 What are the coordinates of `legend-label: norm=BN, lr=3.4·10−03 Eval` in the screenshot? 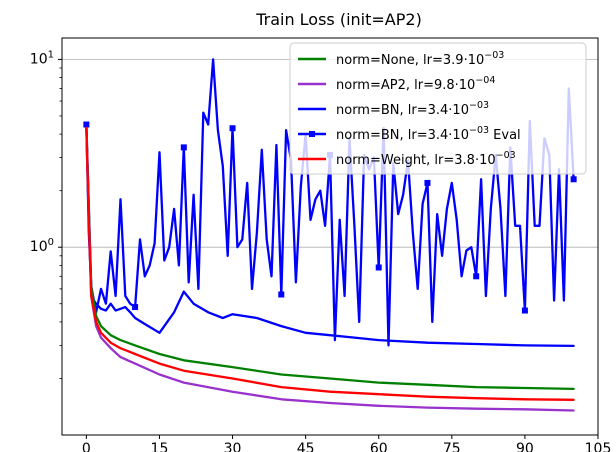 It's located at (428, 134).